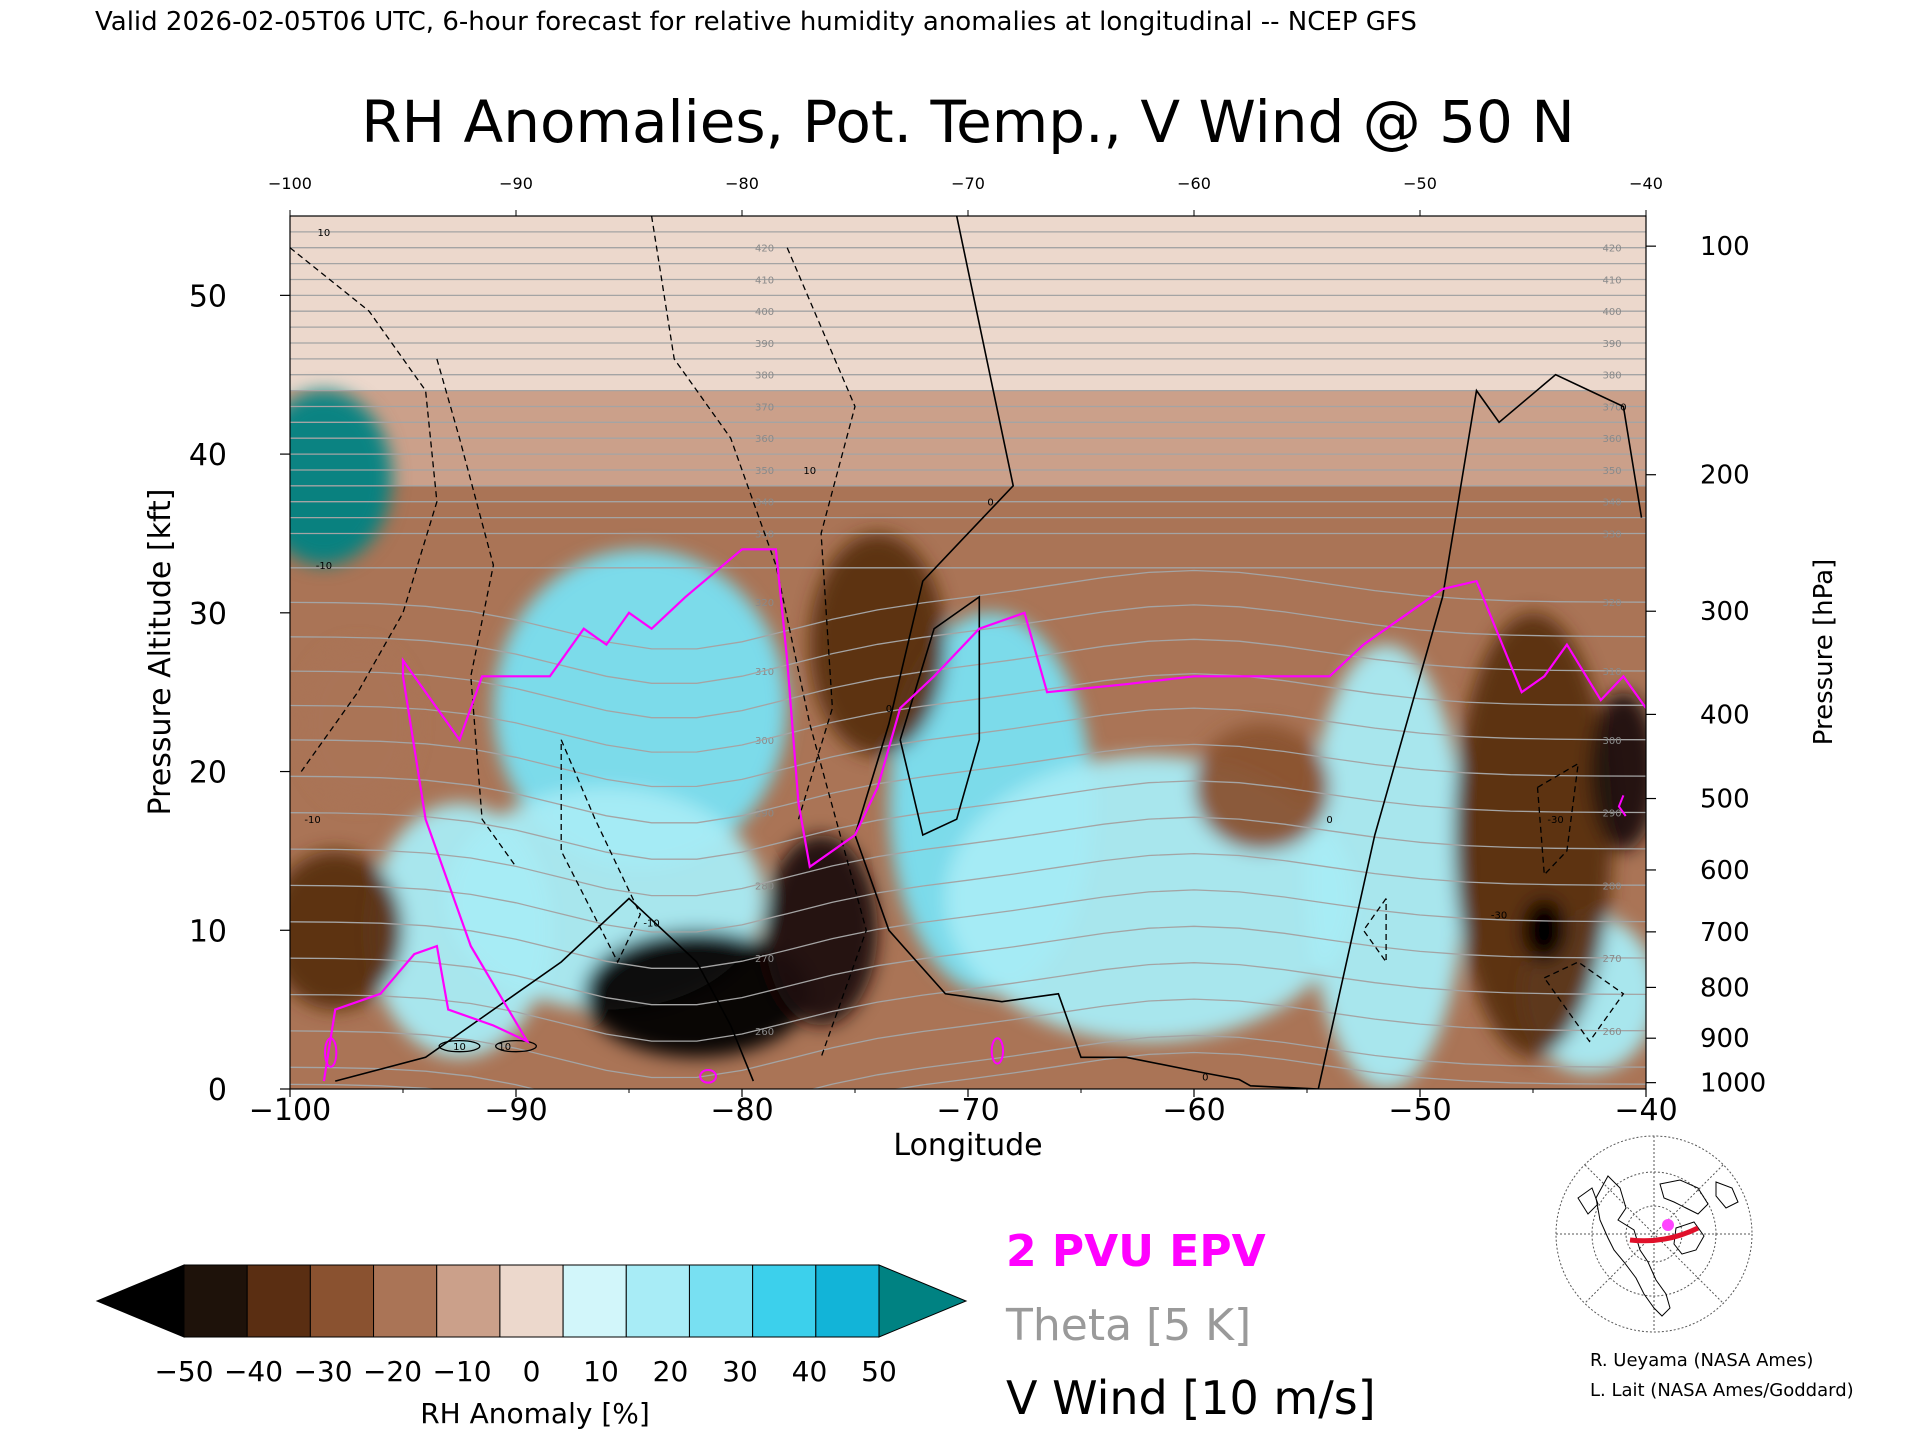 This screenshot has width=1920, height=1440. I want to click on legend-theta: Theta [5 K], so click(1128, 1325).